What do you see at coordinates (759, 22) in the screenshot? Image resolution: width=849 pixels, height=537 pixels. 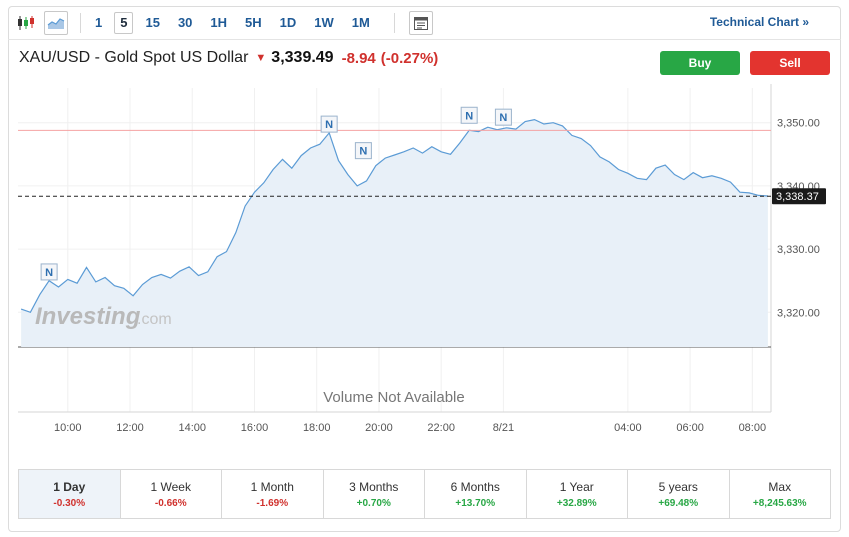 I see `technical-chart-link: Technical Chart »` at bounding box center [759, 22].